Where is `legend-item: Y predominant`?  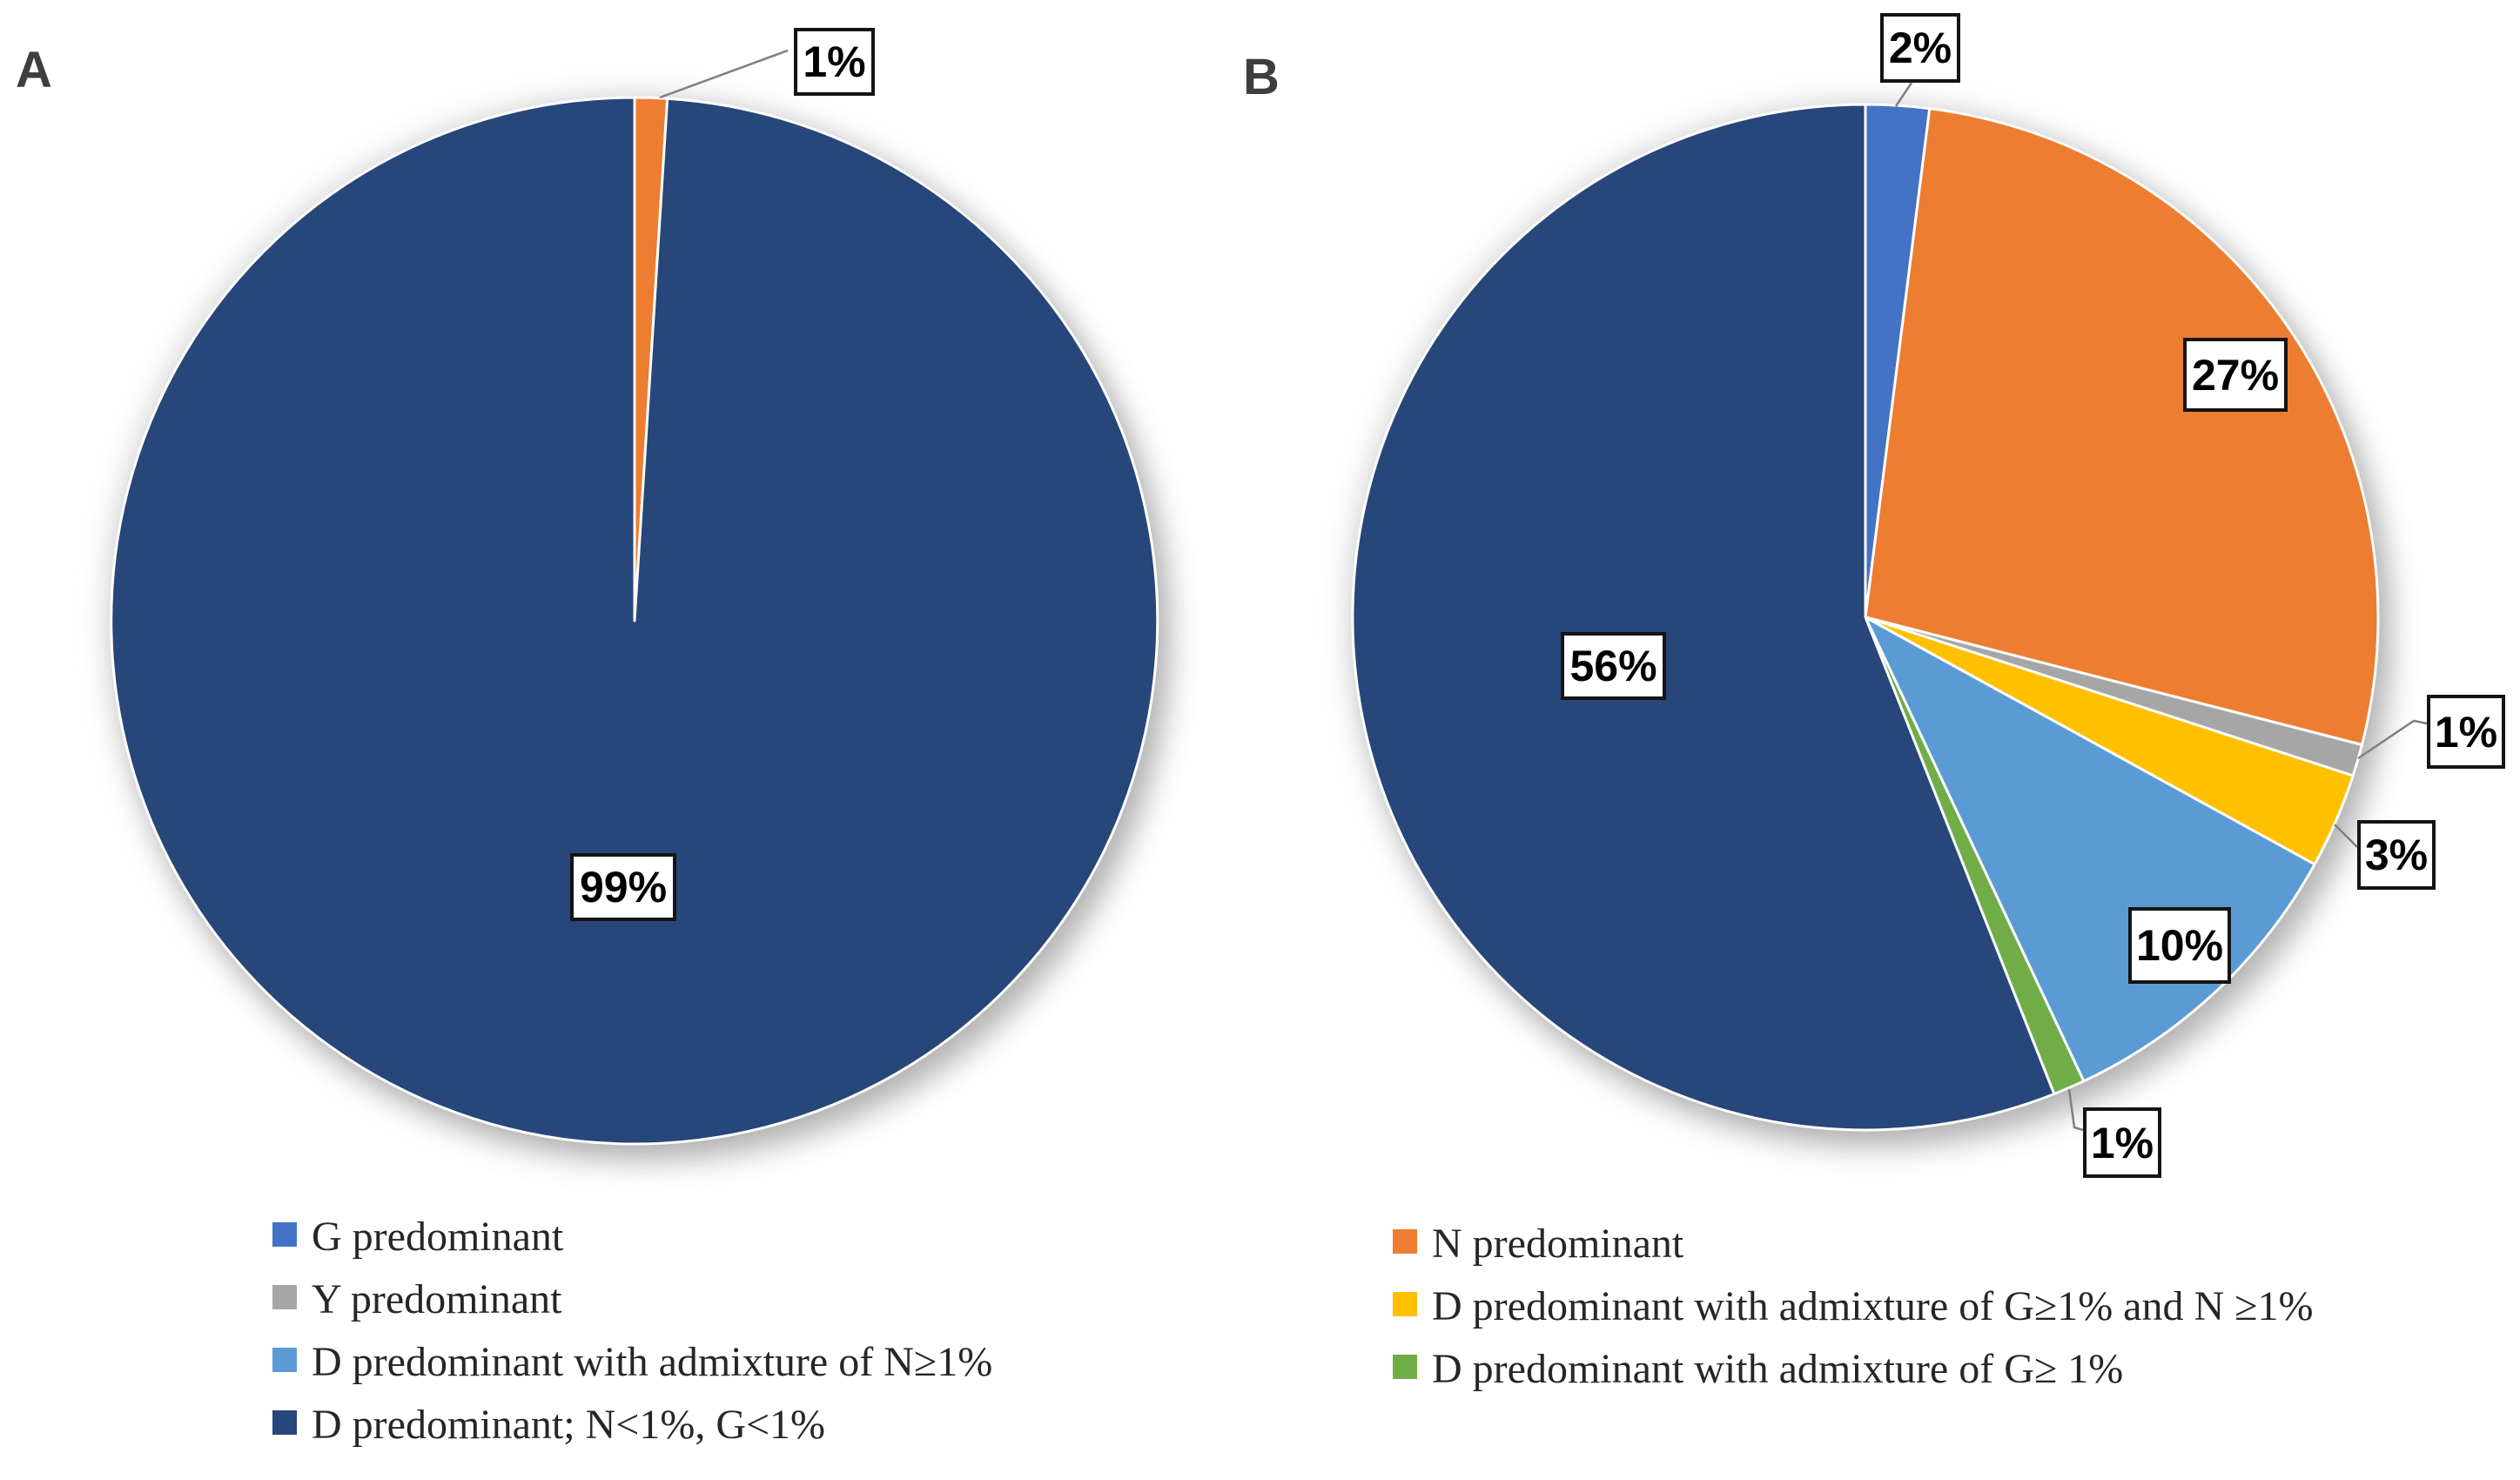 legend-item: Y predominant is located at coordinates (632, 1309).